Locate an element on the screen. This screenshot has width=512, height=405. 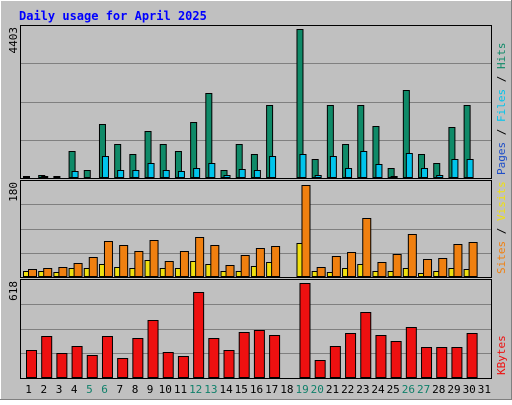
x-tick-label: 27 is located at coordinates (423, 389).